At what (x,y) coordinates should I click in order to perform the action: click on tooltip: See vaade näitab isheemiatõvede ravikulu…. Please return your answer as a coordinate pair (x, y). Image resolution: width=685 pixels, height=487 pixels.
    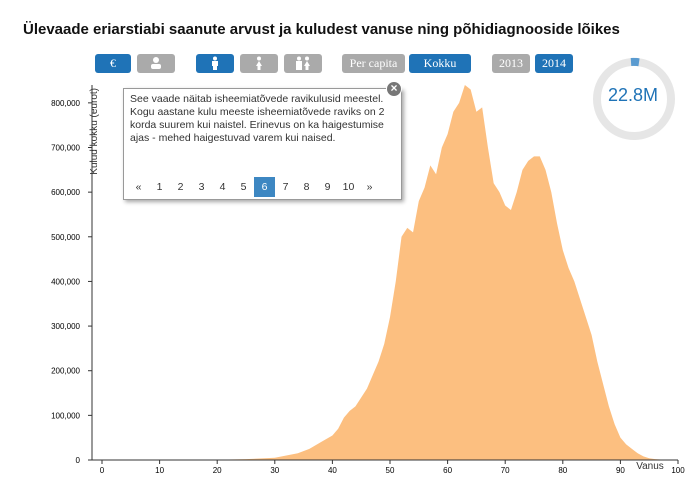
    Looking at the image, I should click on (262, 144).